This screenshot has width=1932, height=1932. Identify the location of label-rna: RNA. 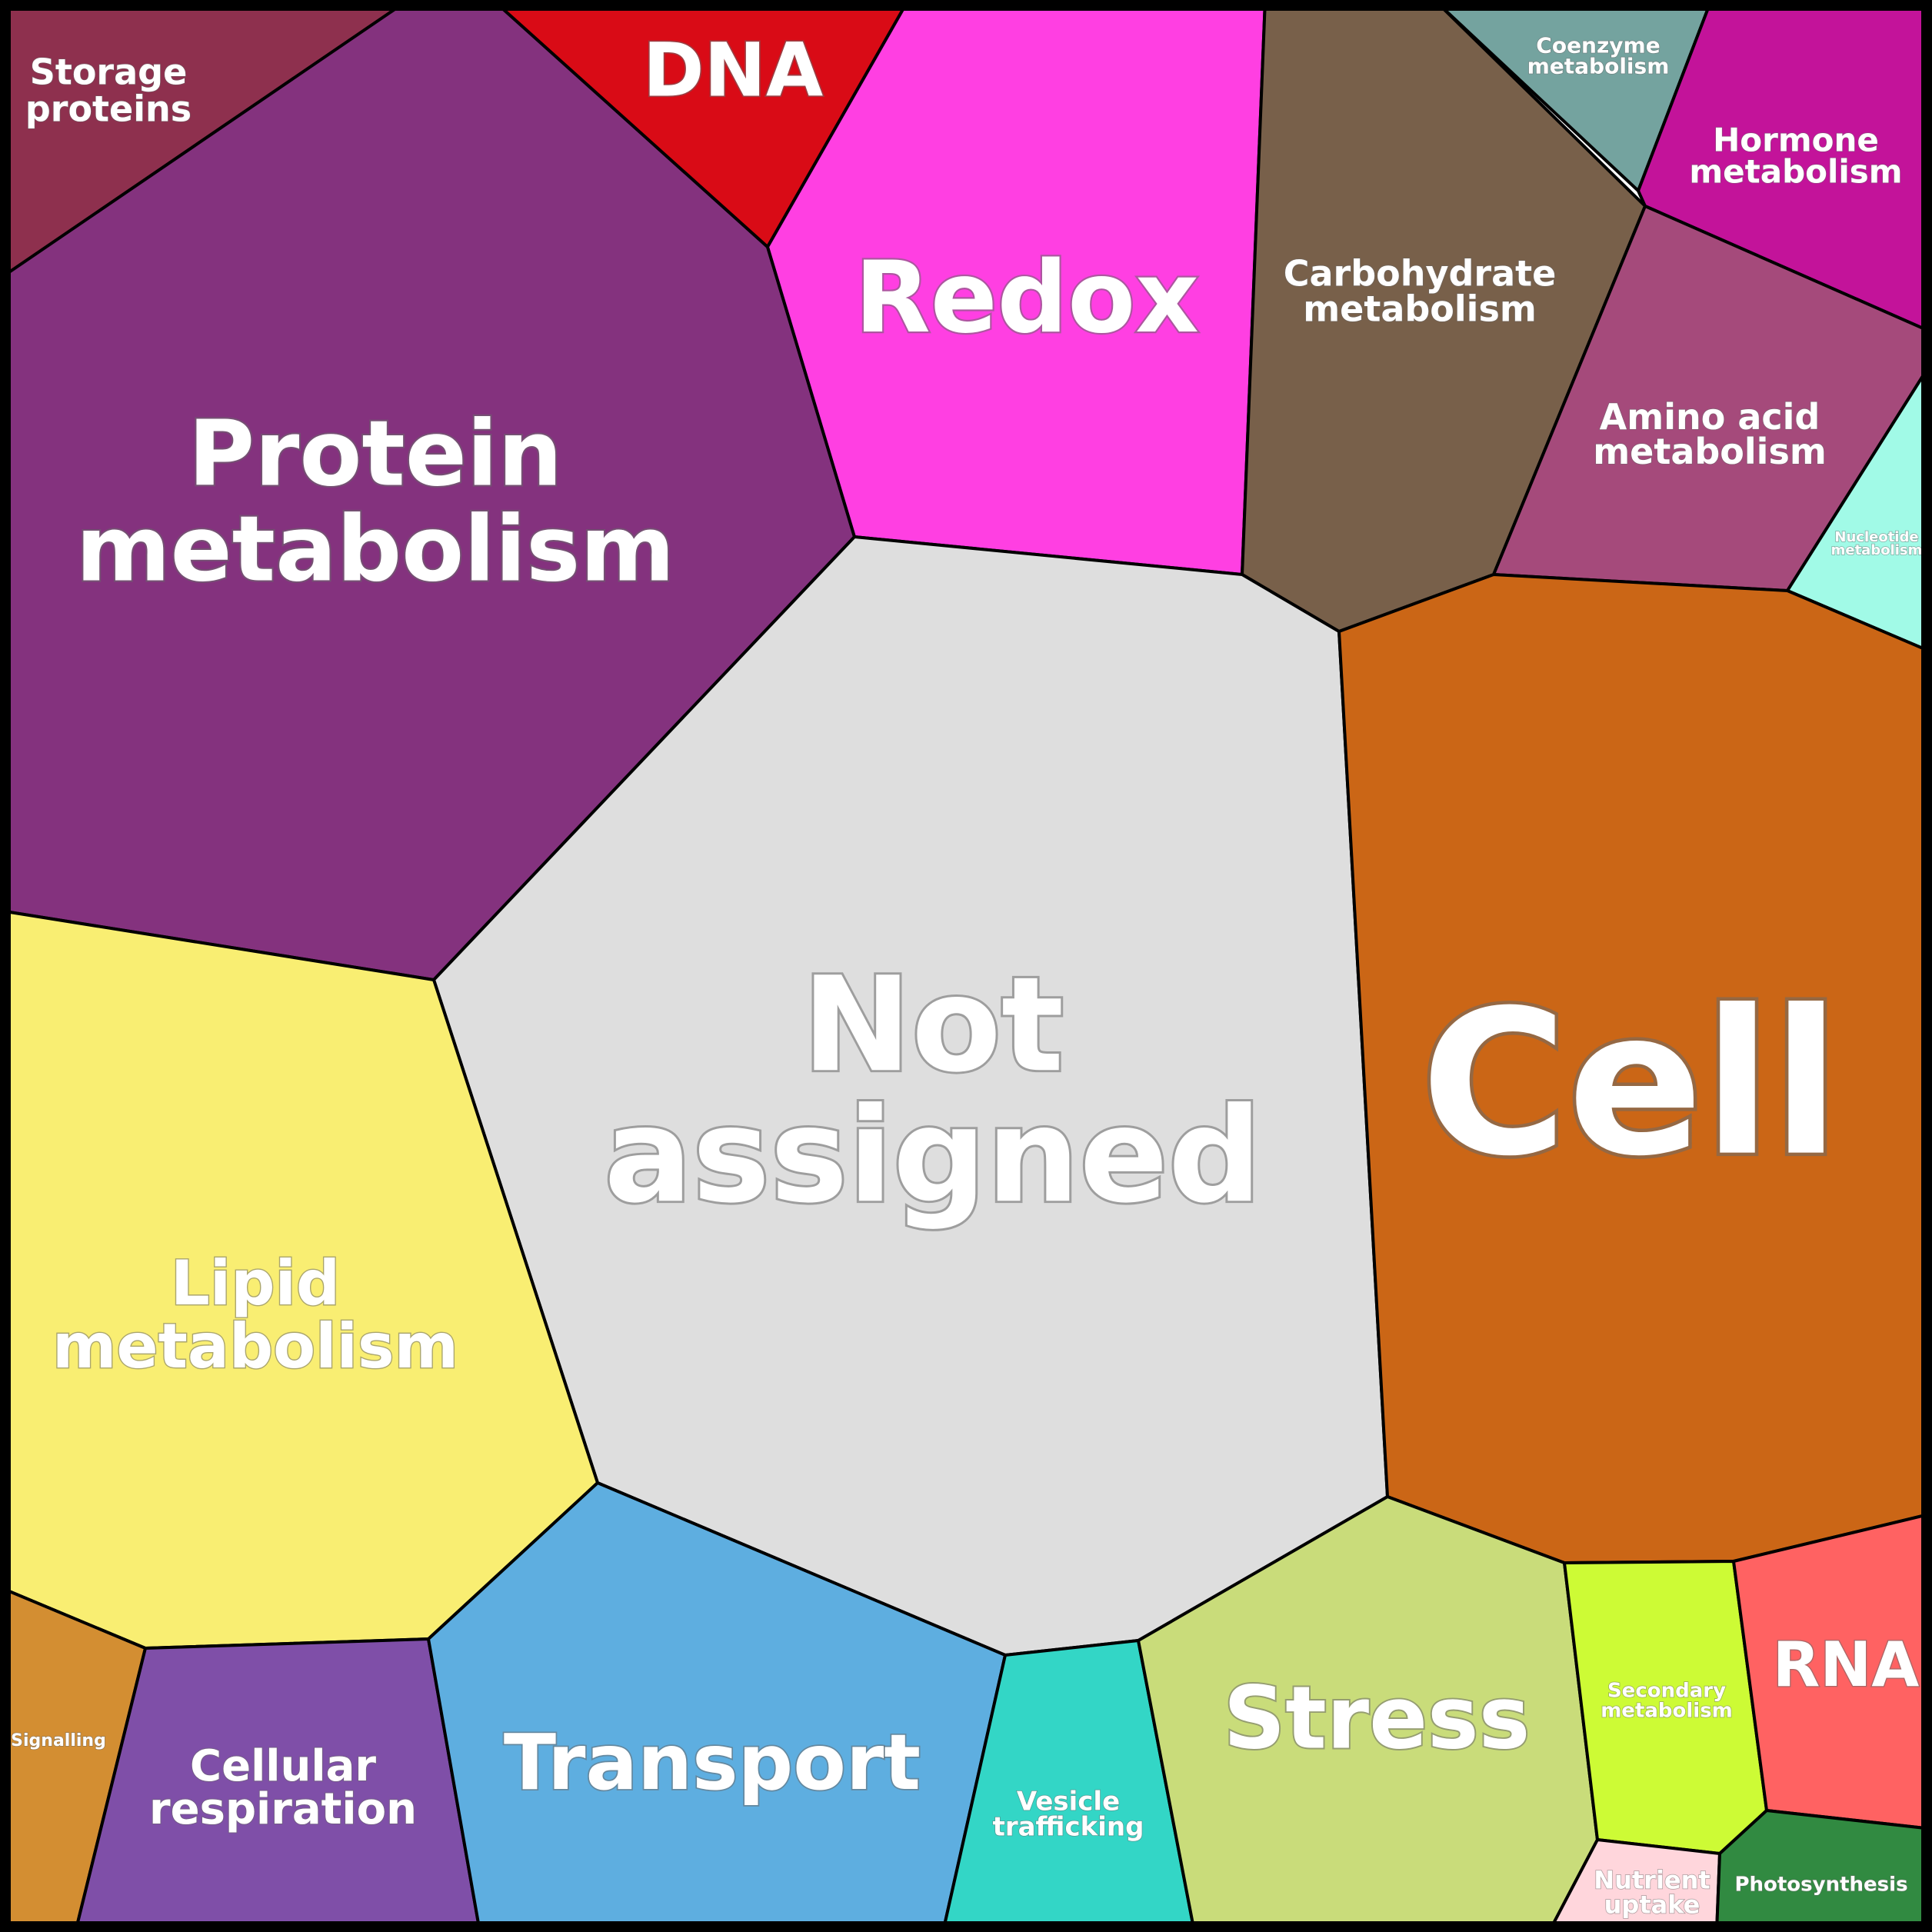
(1846, 1664).